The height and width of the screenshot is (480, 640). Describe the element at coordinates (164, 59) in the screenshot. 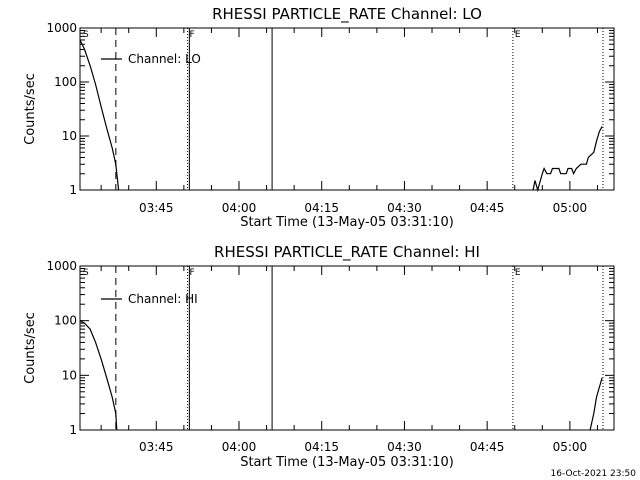

I see `legend-label: Channel: LO` at that location.